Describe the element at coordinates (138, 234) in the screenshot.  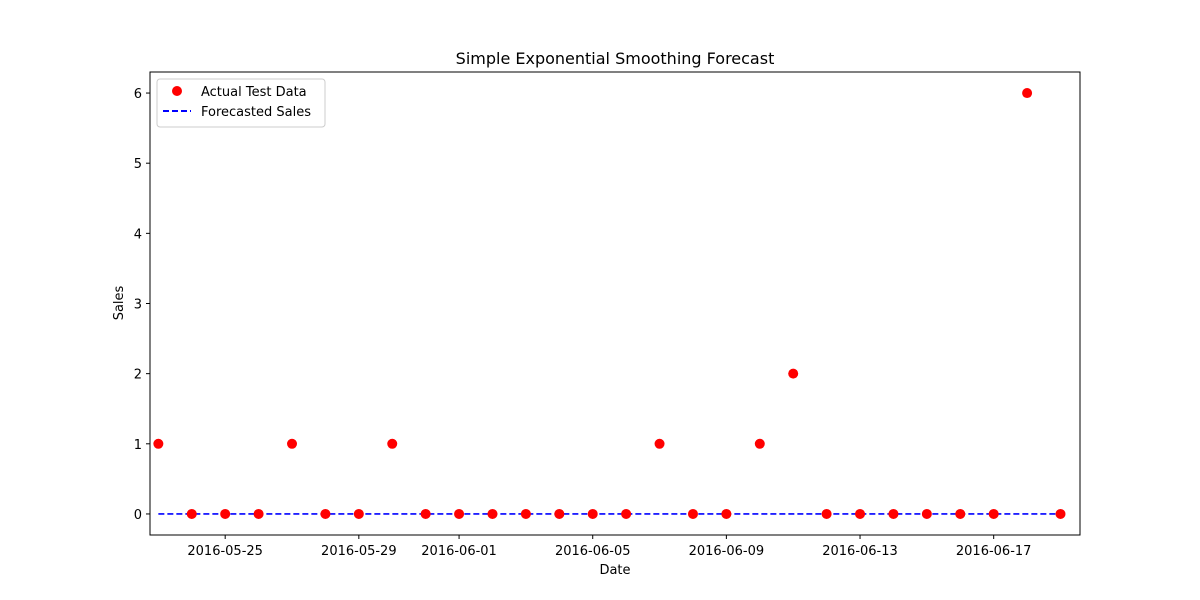
I see `y-tick-label: 4` at that location.